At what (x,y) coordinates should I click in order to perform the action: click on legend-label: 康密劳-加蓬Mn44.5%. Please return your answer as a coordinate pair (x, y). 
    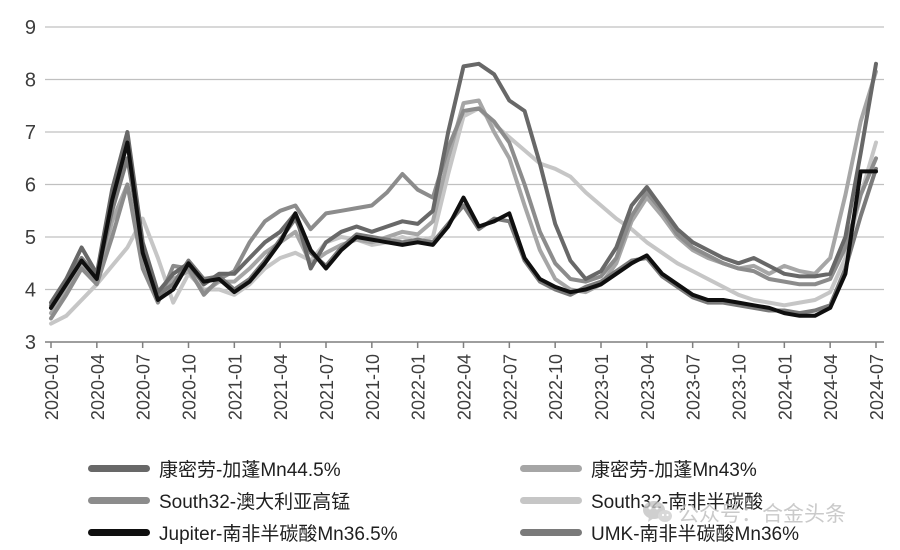
    Looking at the image, I should click on (250, 470).